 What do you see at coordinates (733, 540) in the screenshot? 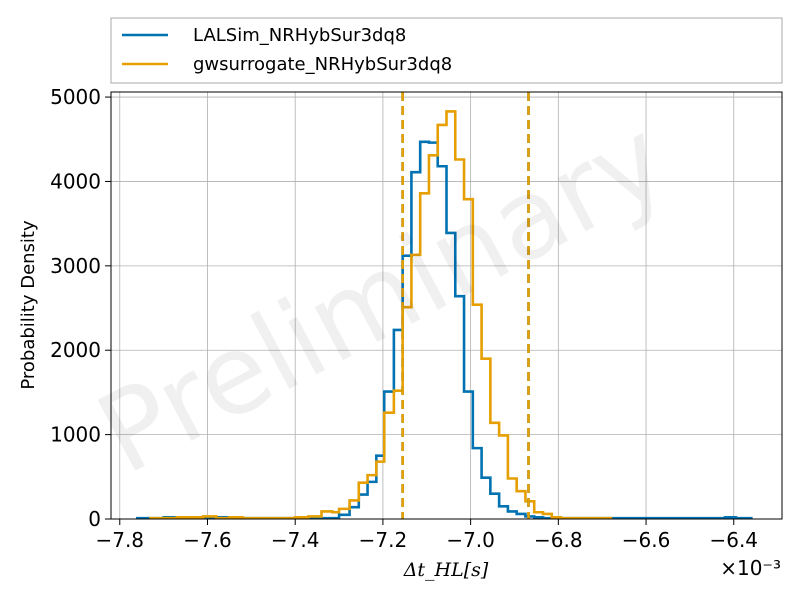
I see `x-tick-label-7: −6.4` at bounding box center [733, 540].